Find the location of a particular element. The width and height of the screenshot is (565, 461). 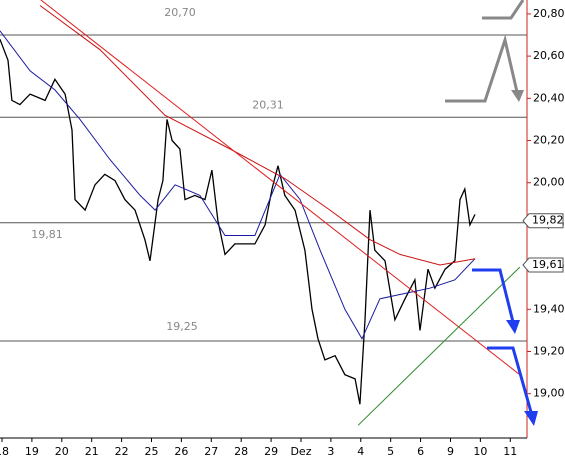

x-tick-label: 19 is located at coordinates (32, 451).